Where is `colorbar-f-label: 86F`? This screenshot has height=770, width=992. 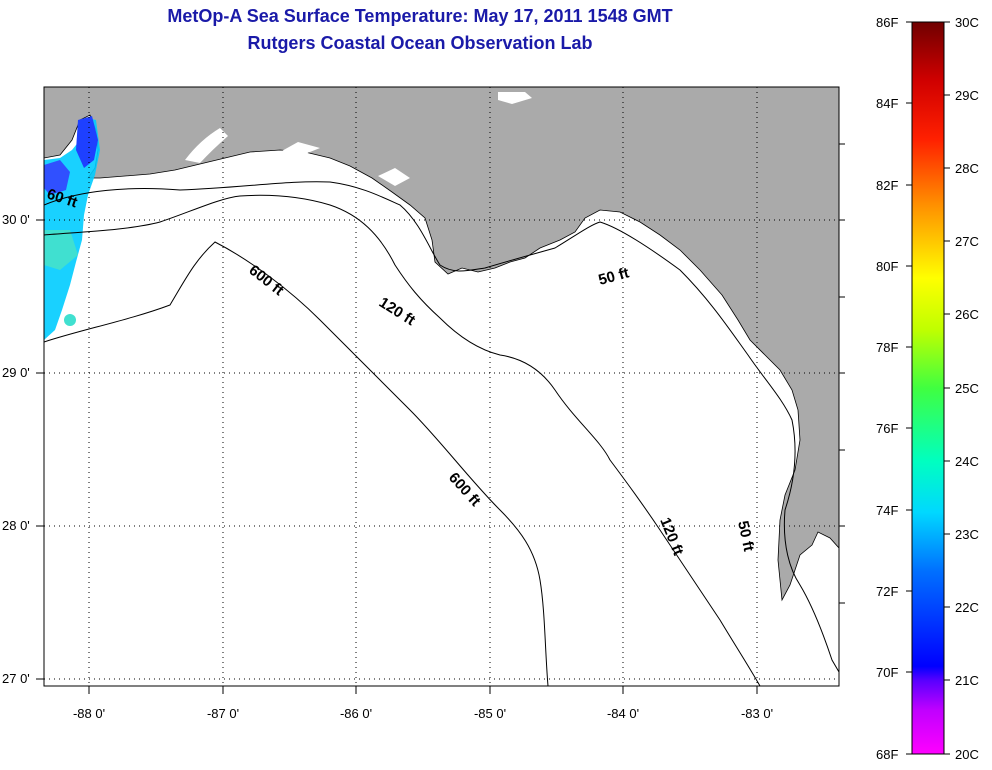 colorbar-f-label: 86F is located at coordinates (887, 22).